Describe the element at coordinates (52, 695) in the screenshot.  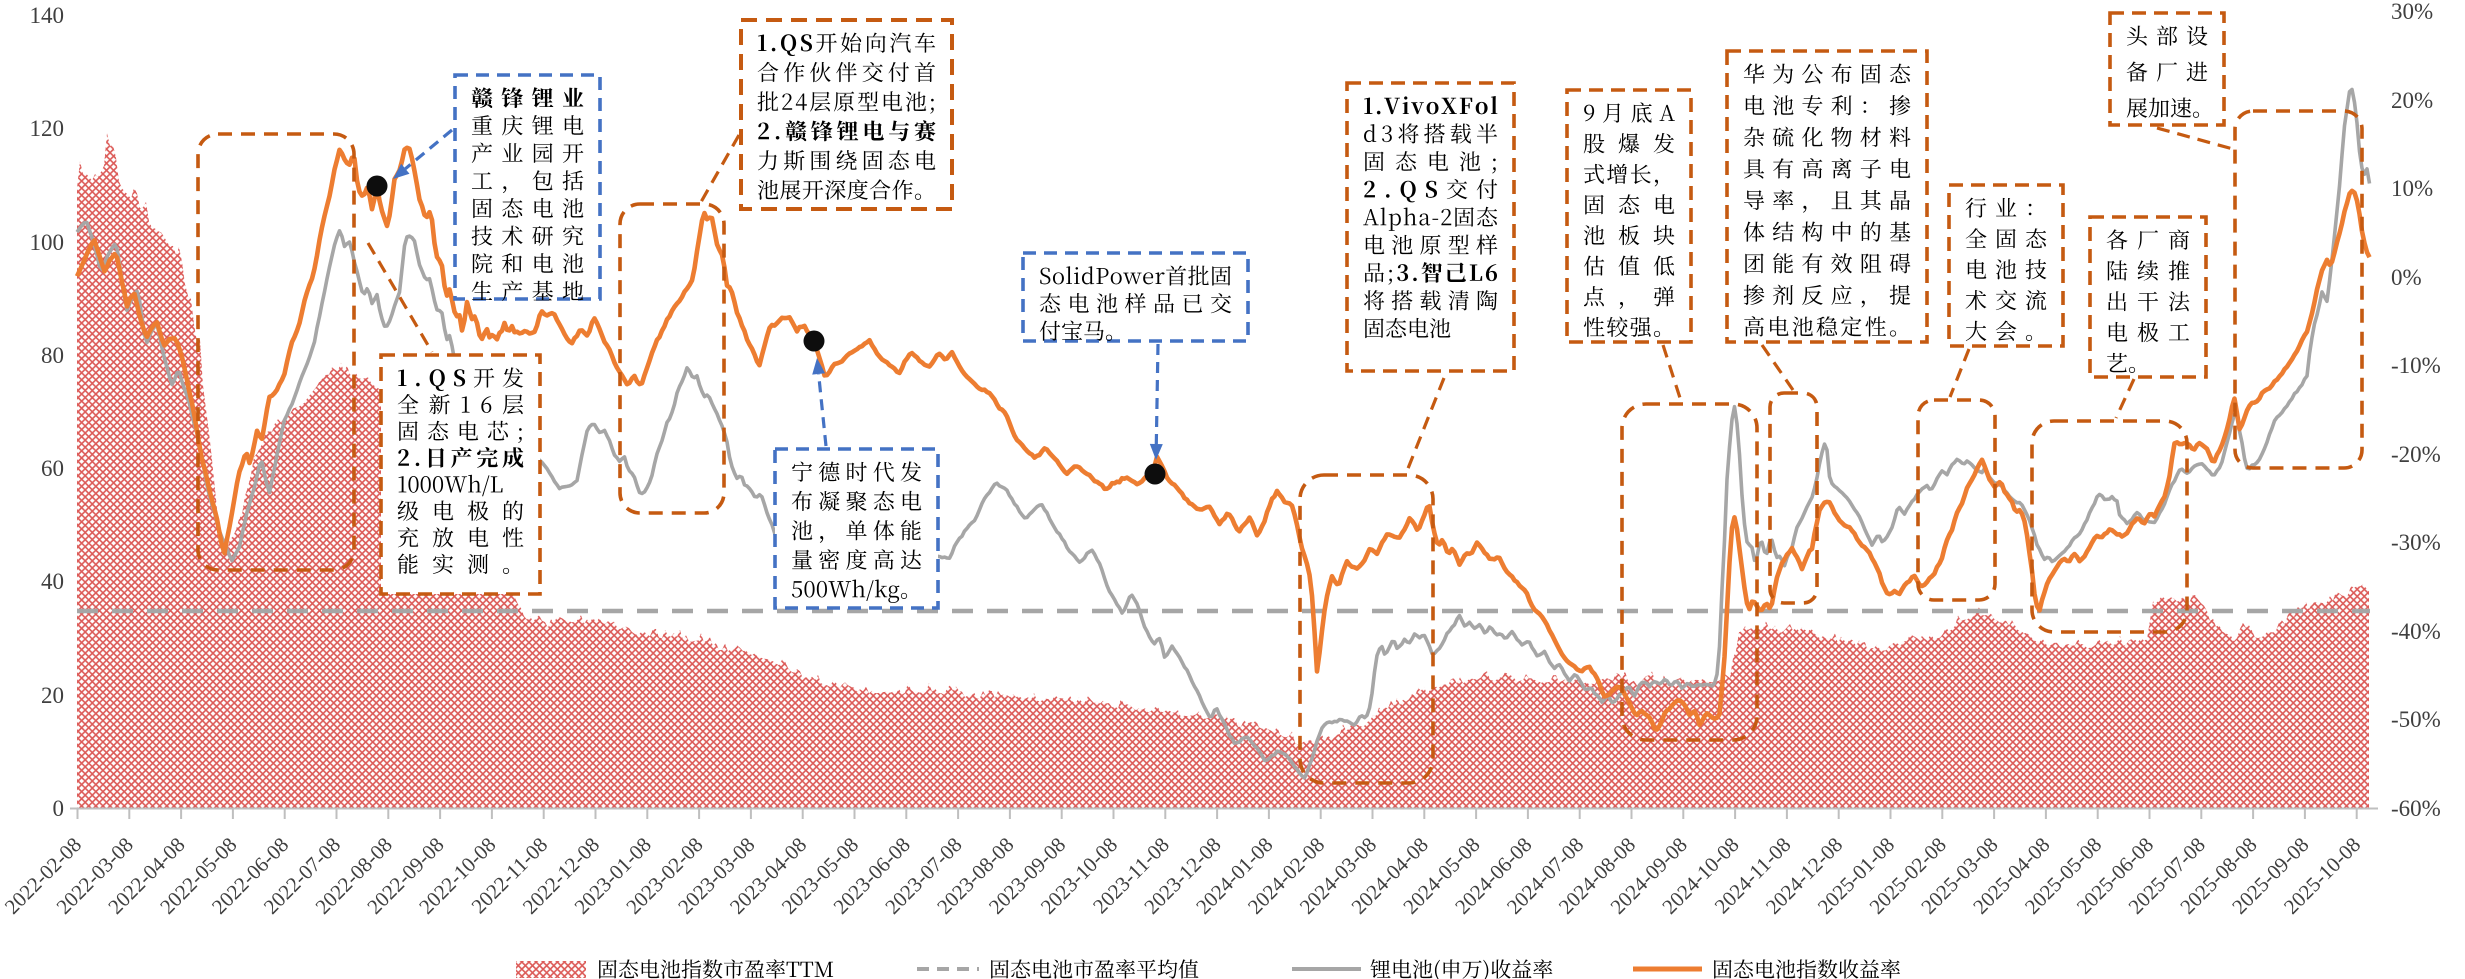
I see `svg-text: 20` at that location.